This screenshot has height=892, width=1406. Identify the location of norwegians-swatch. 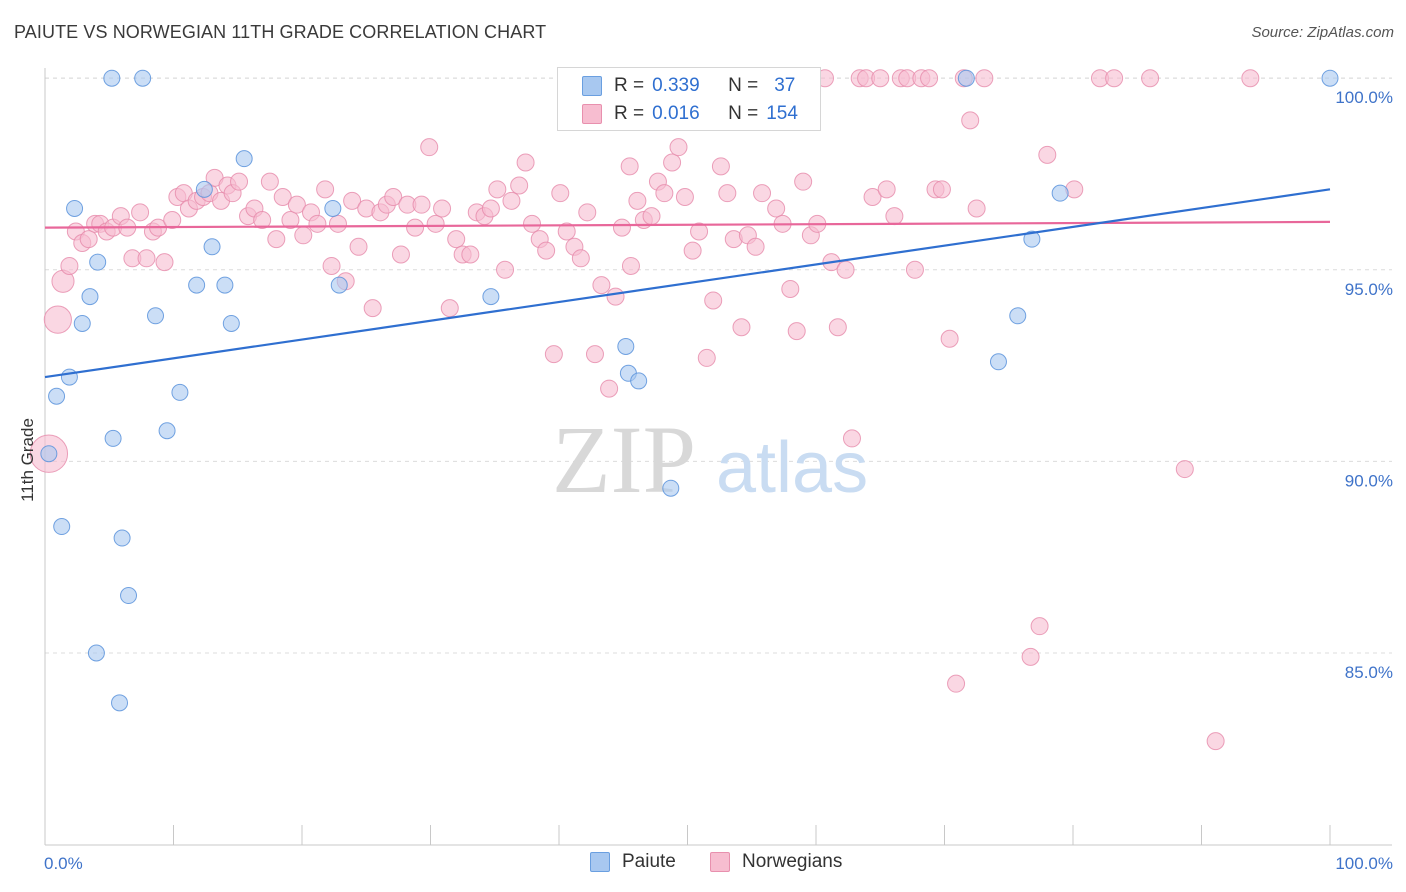
(592, 114).